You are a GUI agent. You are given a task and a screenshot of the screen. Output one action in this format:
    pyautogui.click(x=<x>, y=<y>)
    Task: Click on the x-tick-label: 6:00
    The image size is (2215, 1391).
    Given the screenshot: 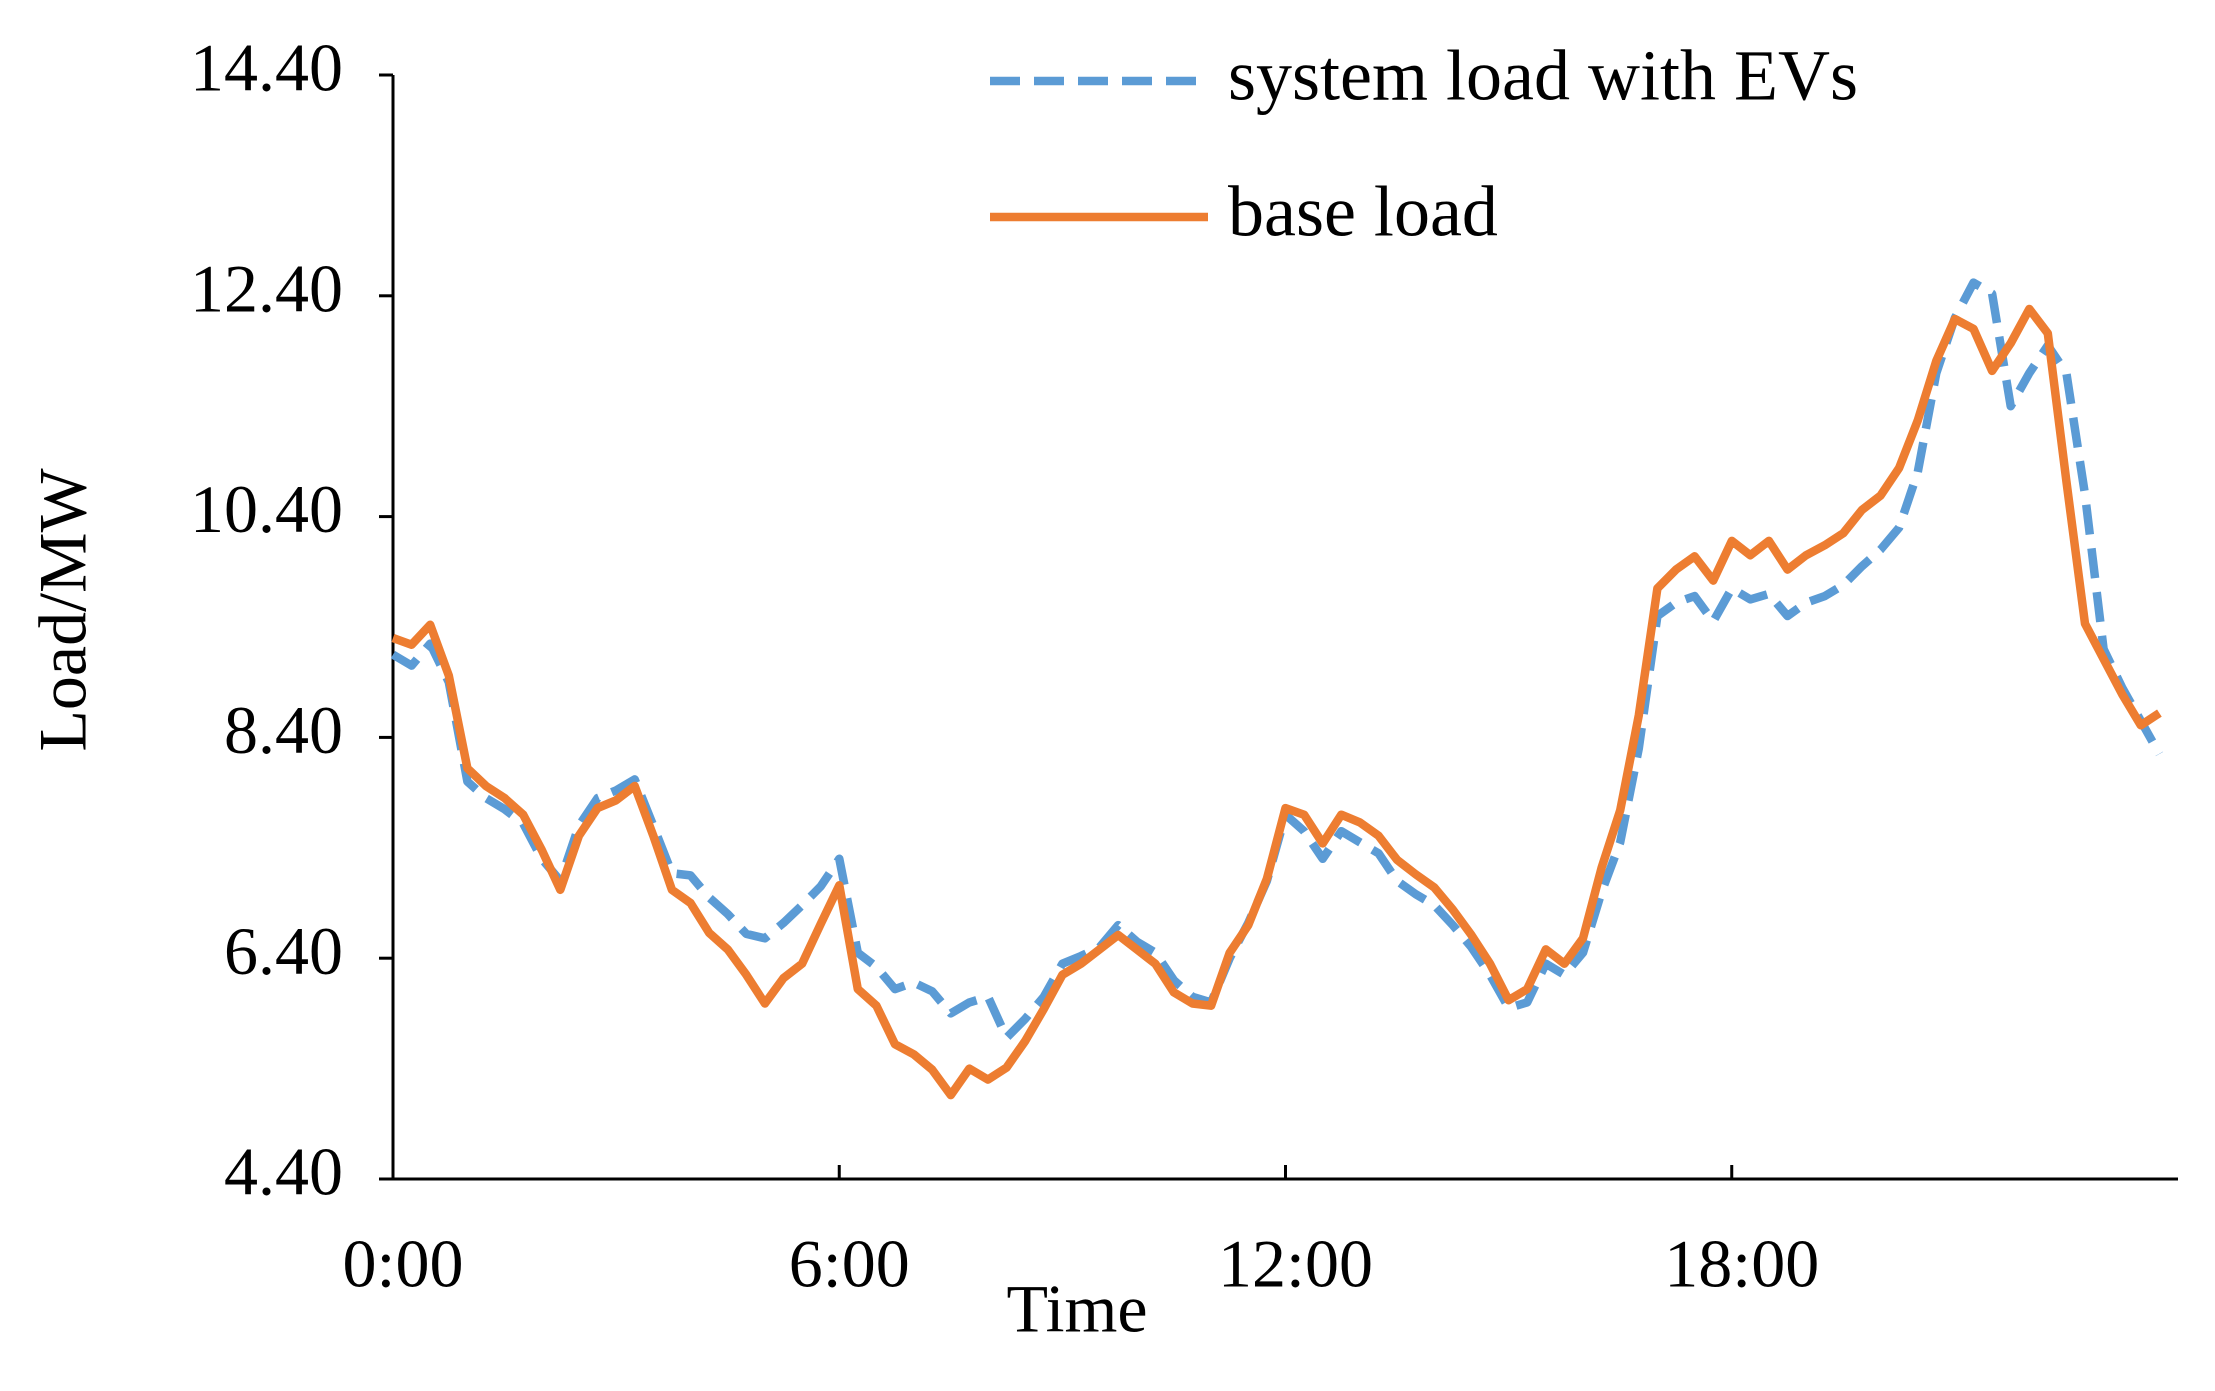 What is the action you would take?
    pyautogui.click(x=849, y=1264)
    